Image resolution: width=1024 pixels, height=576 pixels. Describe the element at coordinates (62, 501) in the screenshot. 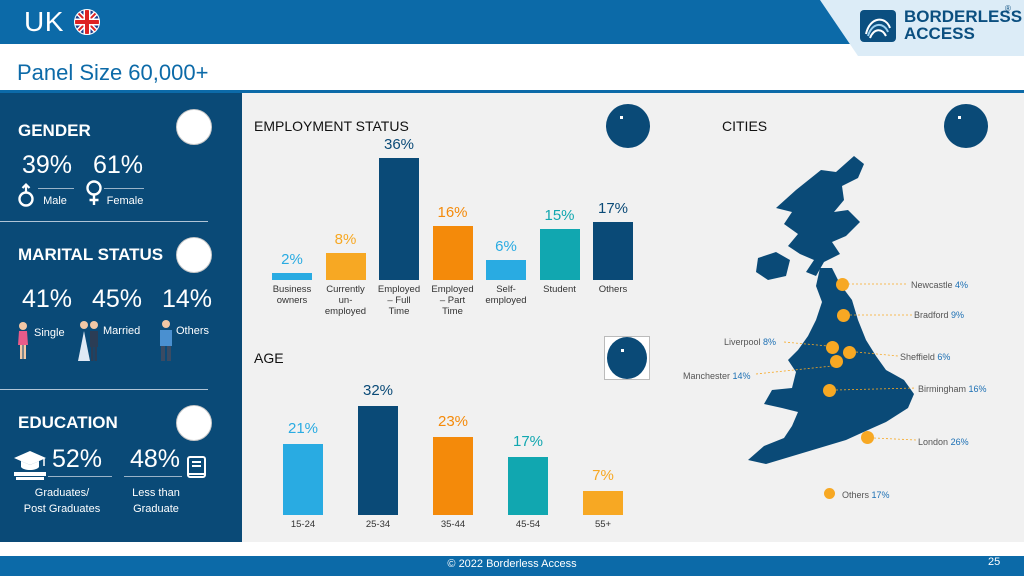

I see `graduates-label: Graduates/ Post Graduates` at that location.